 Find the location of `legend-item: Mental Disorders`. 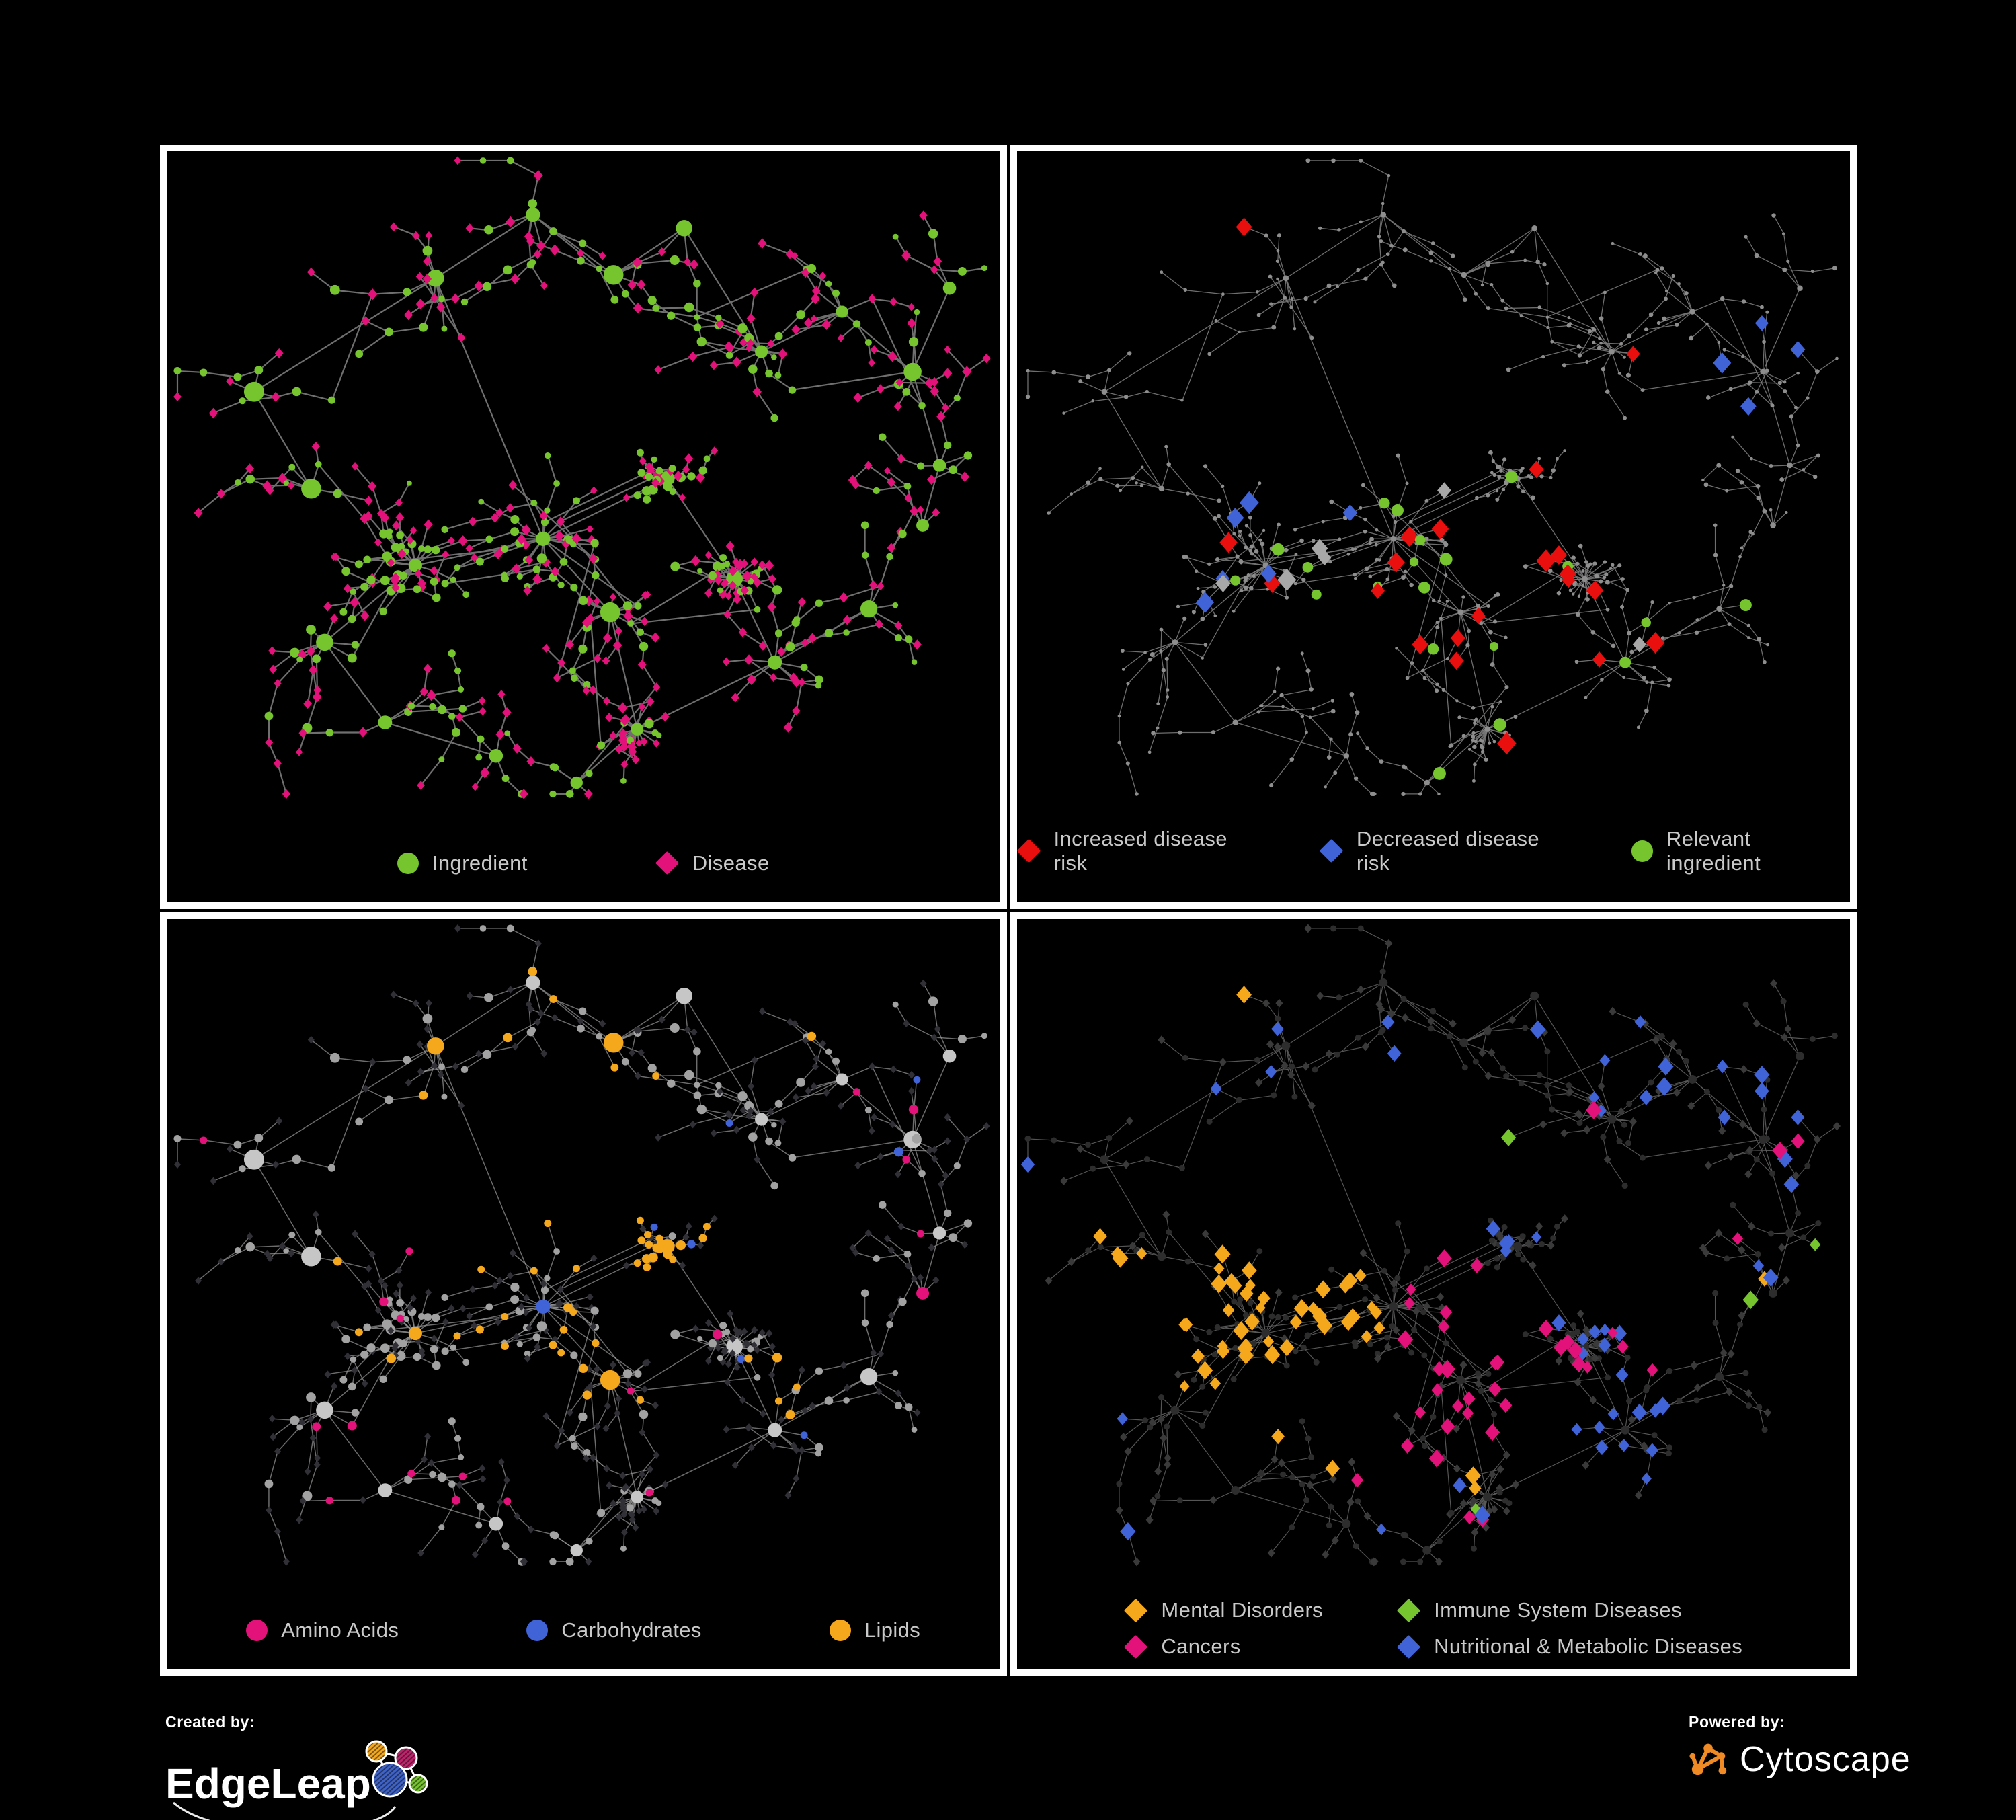

legend-item: Mental Disorders is located at coordinates (1223, 1610).